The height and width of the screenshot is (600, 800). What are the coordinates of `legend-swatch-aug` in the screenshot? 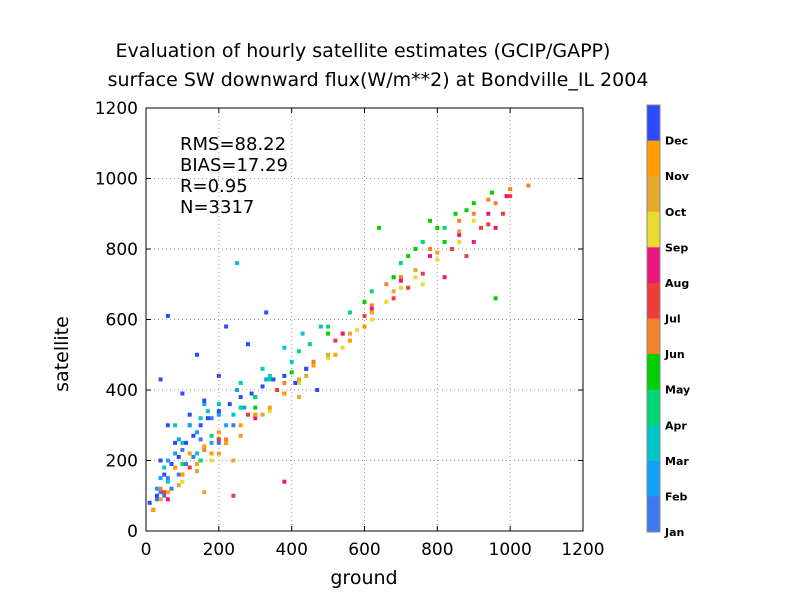 It's located at (653, 265).